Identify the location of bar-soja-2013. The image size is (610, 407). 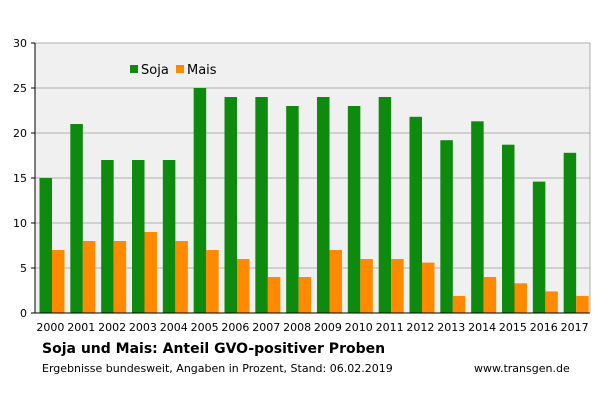
(446, 226).